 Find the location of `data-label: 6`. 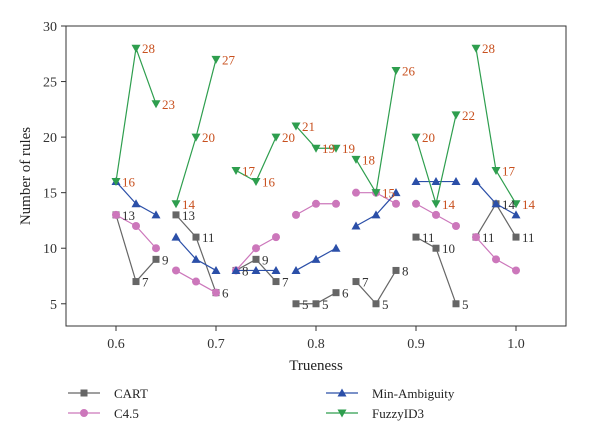

data-label: 6 is located at coordinates (225, 293).